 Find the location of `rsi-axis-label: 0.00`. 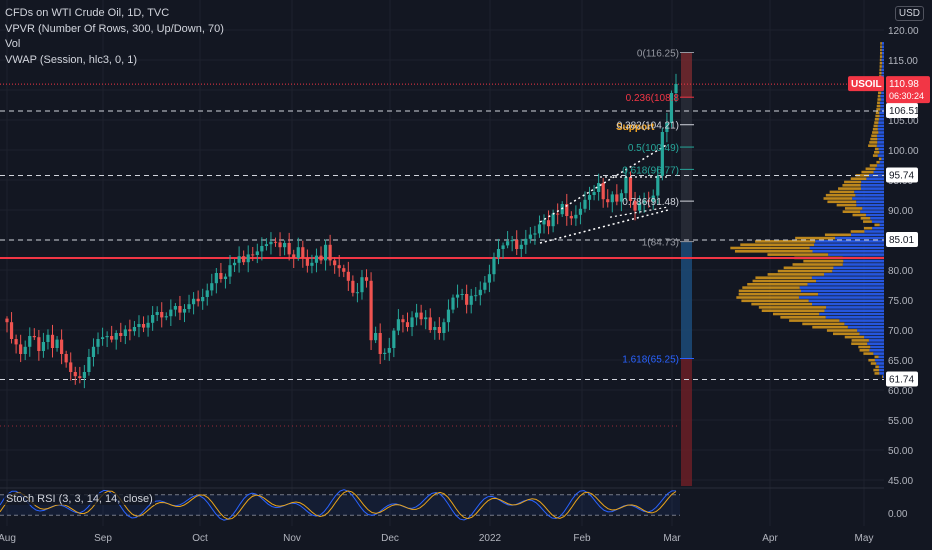

rsi-axis-label: 0.00 is located at coordinates (898, 514).